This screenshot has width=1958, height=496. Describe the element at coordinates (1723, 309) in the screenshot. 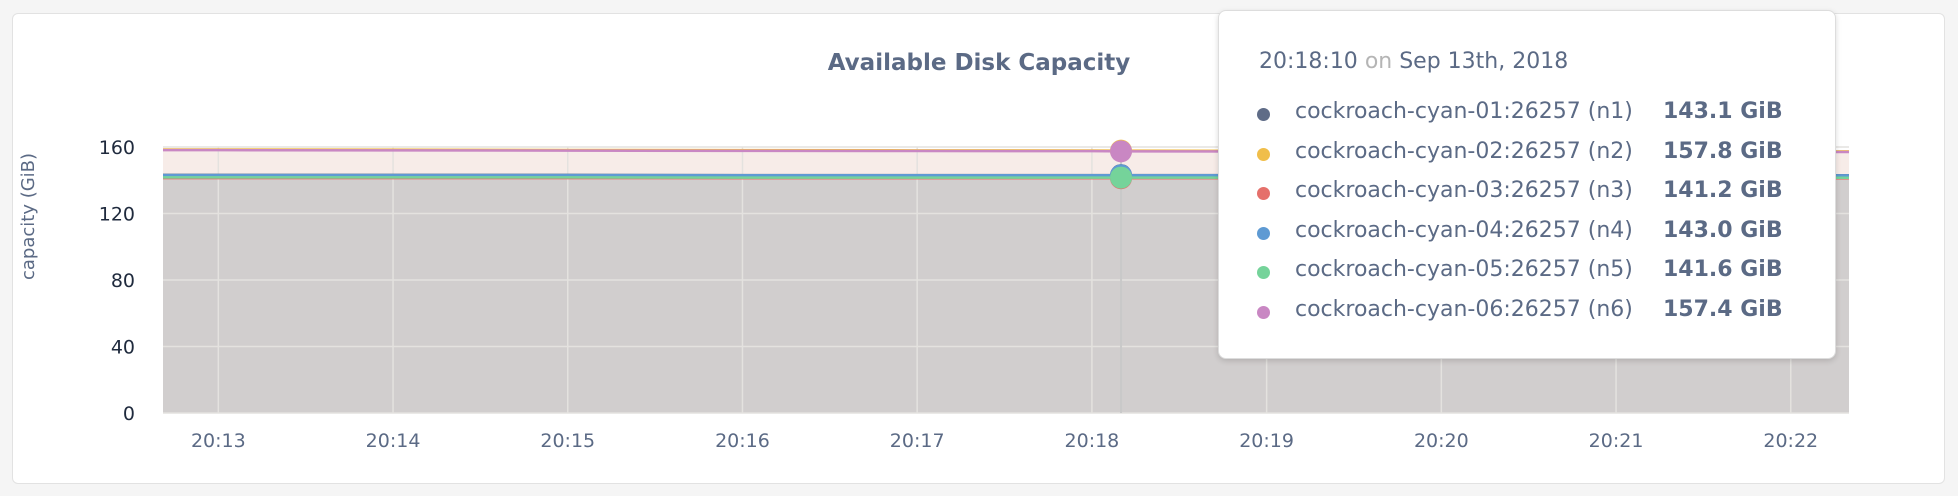

I see `tooltip-series-value: 157.4 GiB` at that location.